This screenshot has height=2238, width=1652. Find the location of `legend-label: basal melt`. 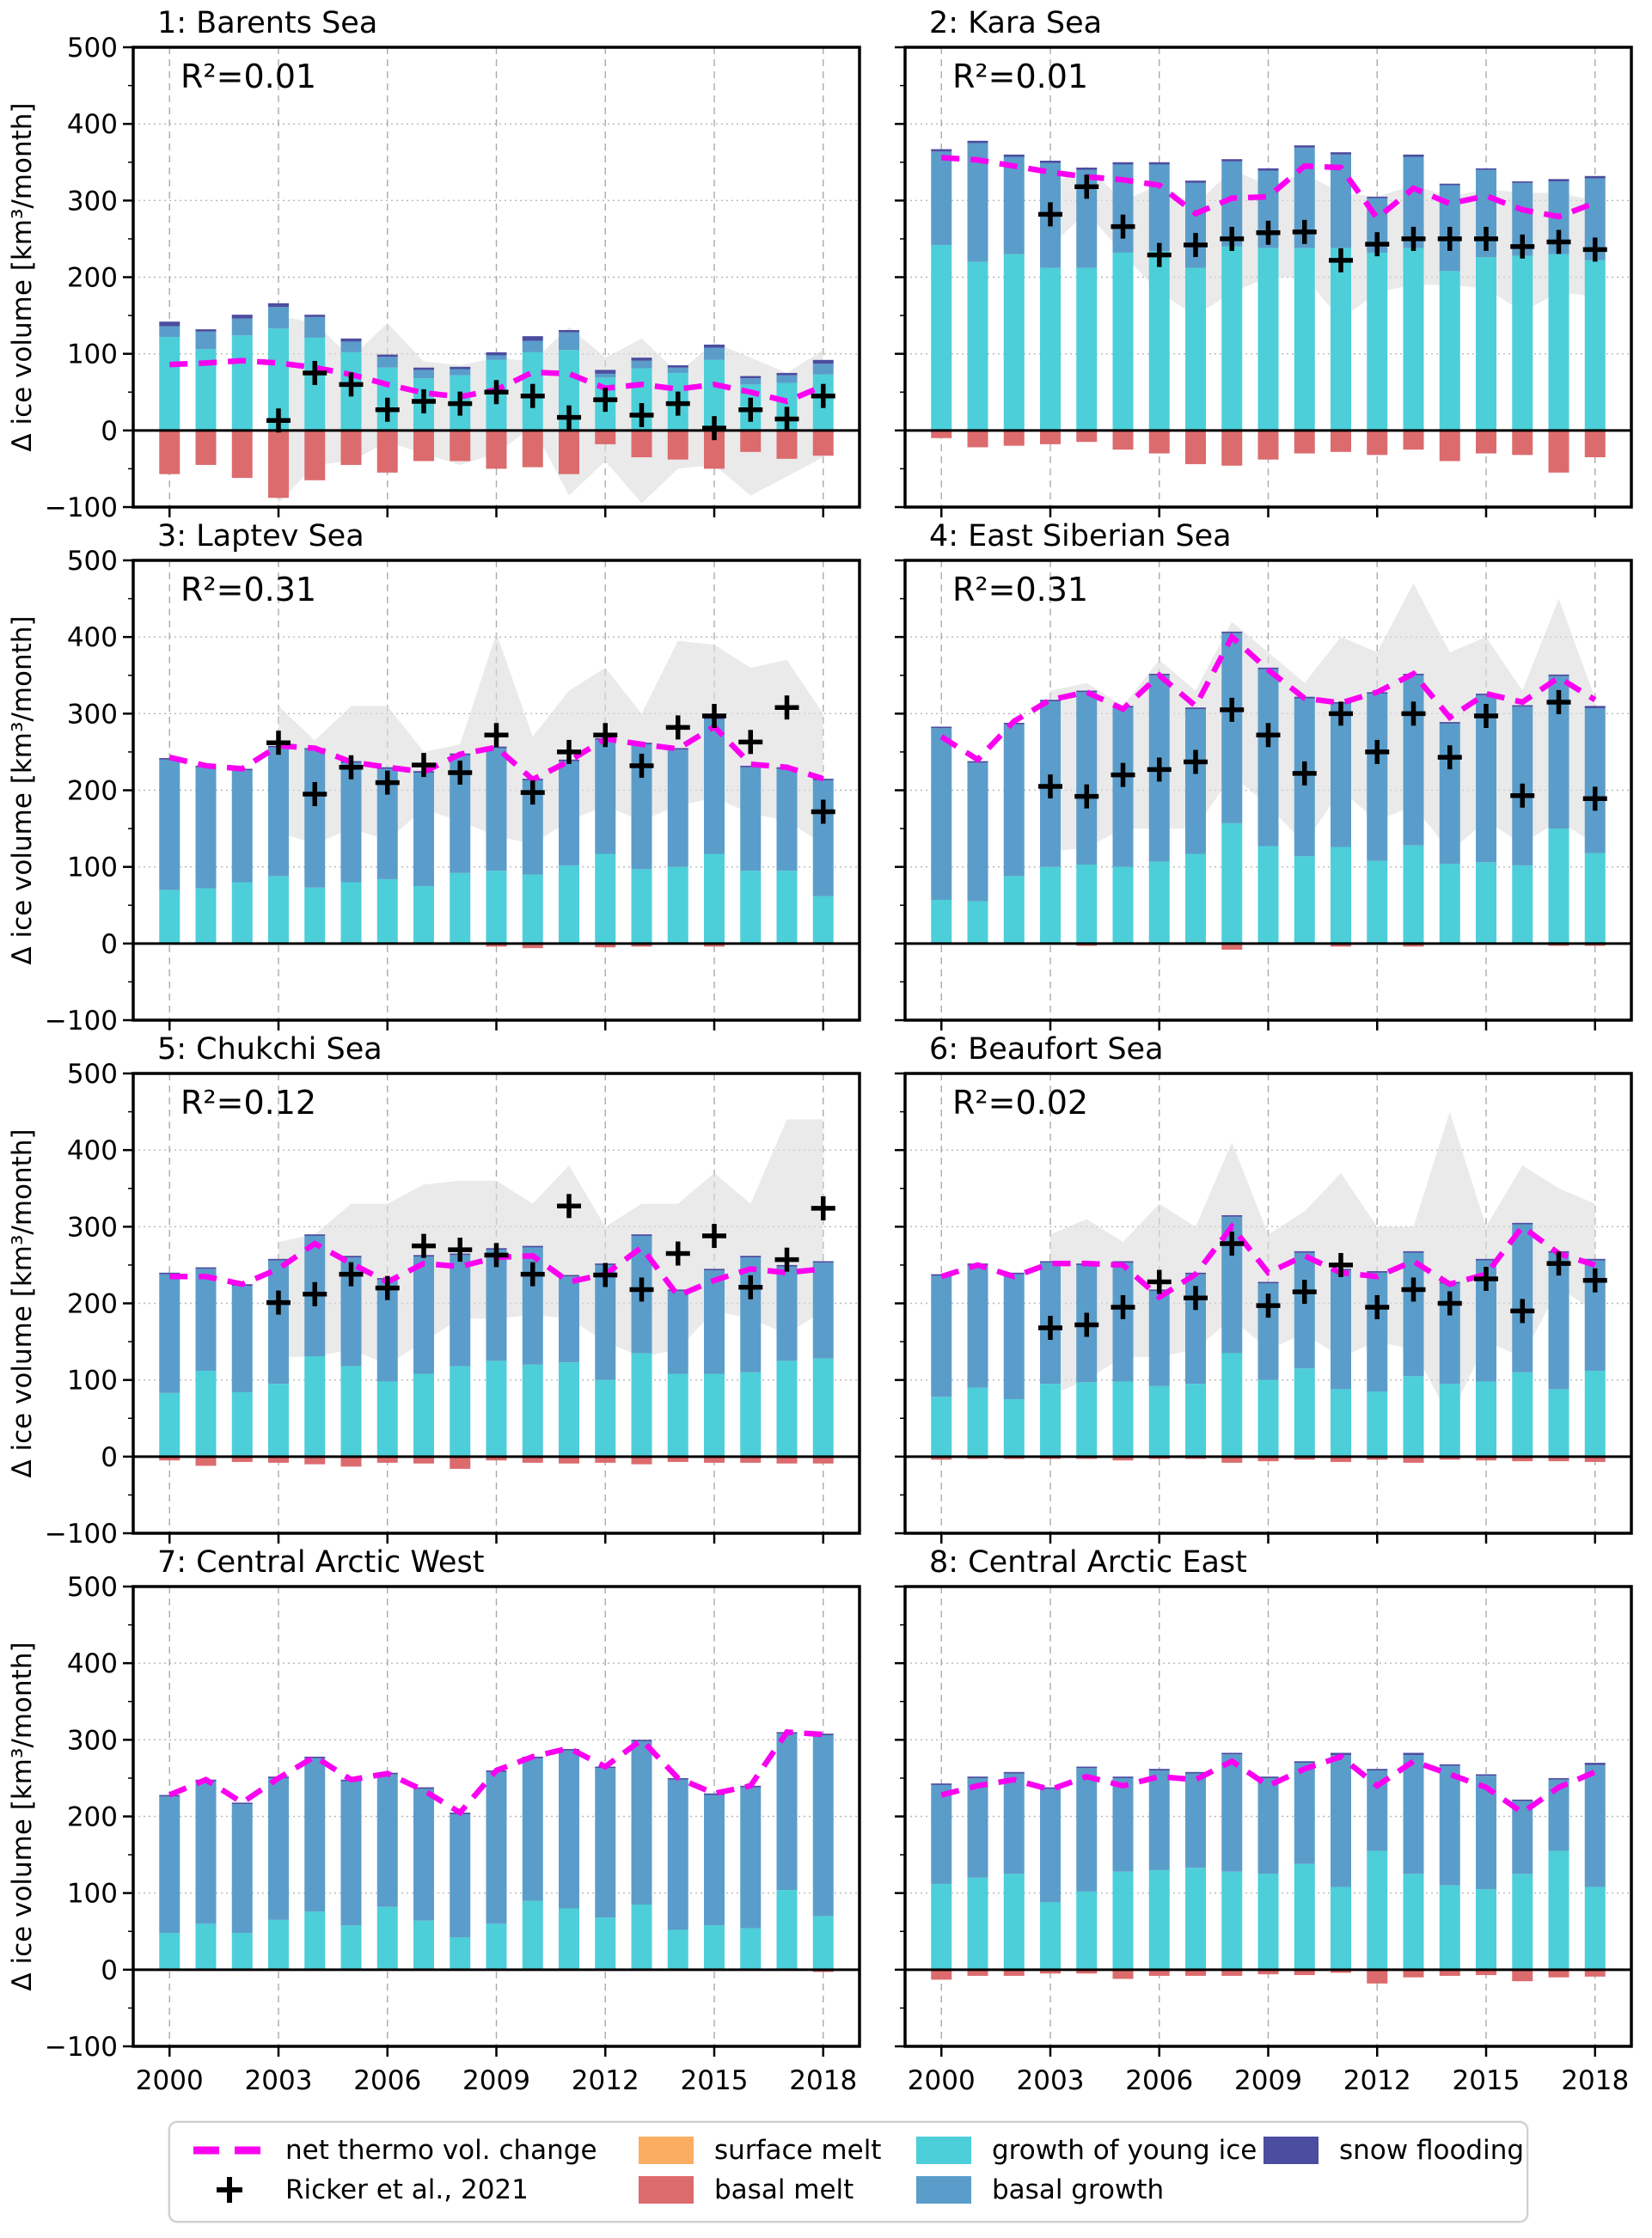

legend-label: basal melt is located at coordinates (784, 2189).